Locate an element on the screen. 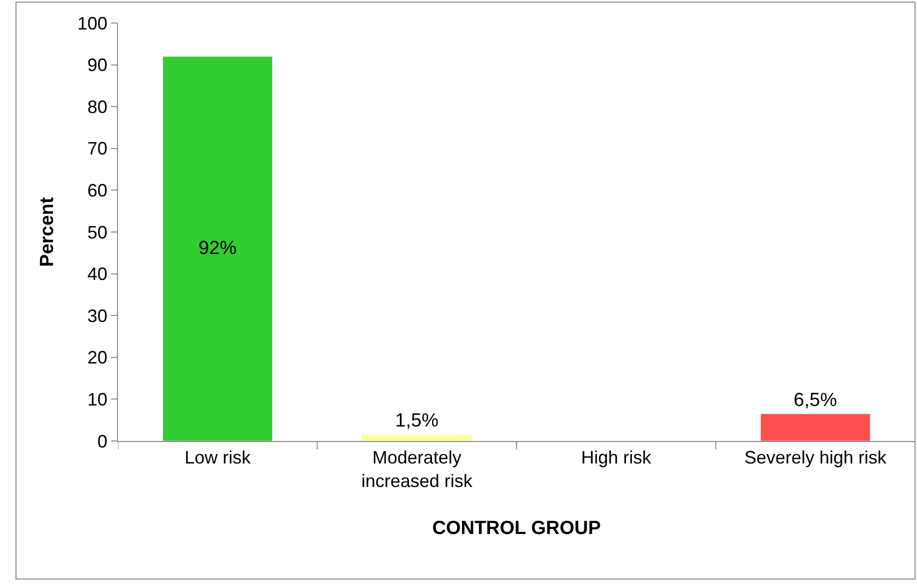 This screenshot has width=917, height=586. data-label: 92% is located at coordinates (217, 249).